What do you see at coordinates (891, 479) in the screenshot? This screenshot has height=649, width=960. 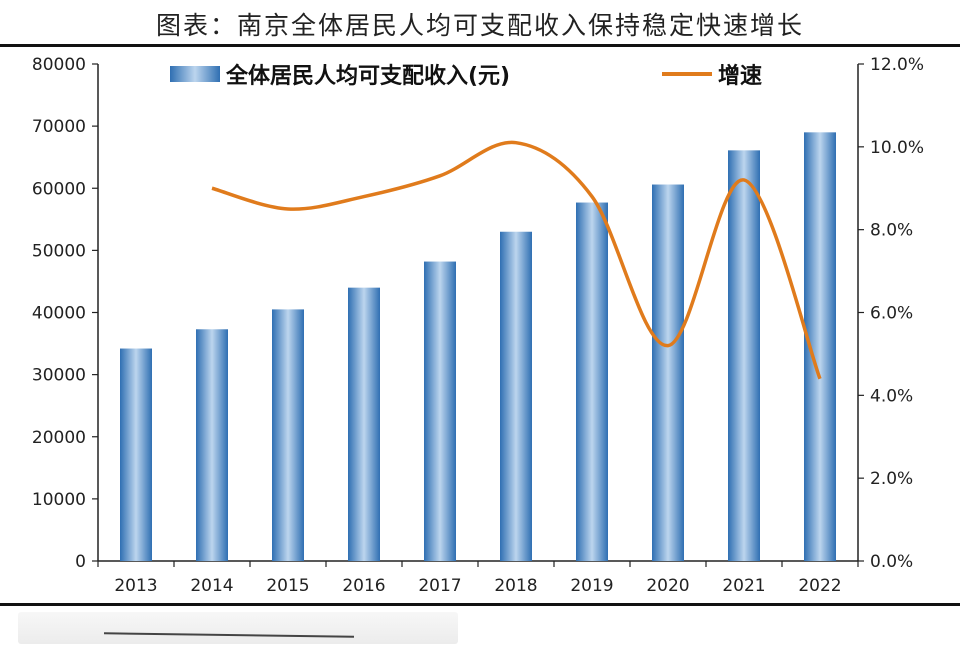 I see `right-tick-label: 2.0%` at bounding box center [891, 479].